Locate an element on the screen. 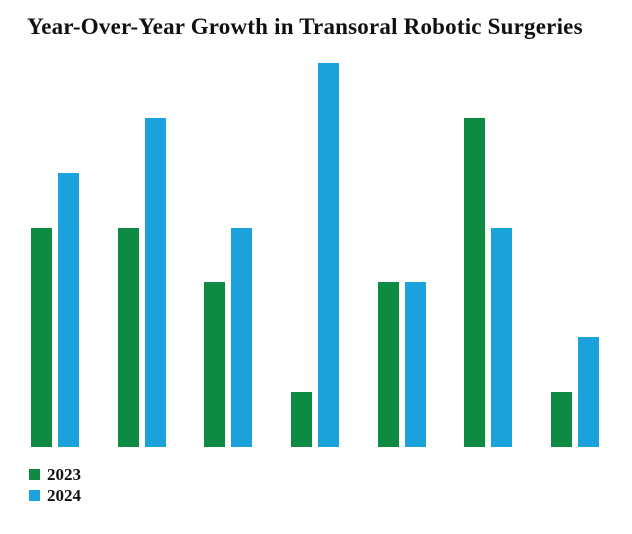  legend-item-2024: 2024 is located at coordinates (55, 495).